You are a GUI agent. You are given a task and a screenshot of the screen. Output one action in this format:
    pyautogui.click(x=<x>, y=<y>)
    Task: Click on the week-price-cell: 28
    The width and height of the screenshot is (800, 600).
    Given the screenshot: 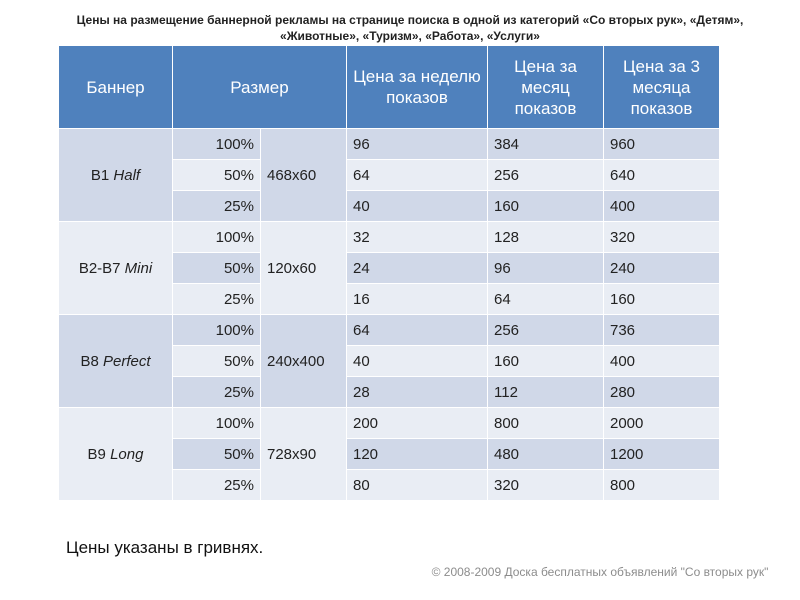 What is the action you would take?
    pyautogui.click(x=417, y=392)
    